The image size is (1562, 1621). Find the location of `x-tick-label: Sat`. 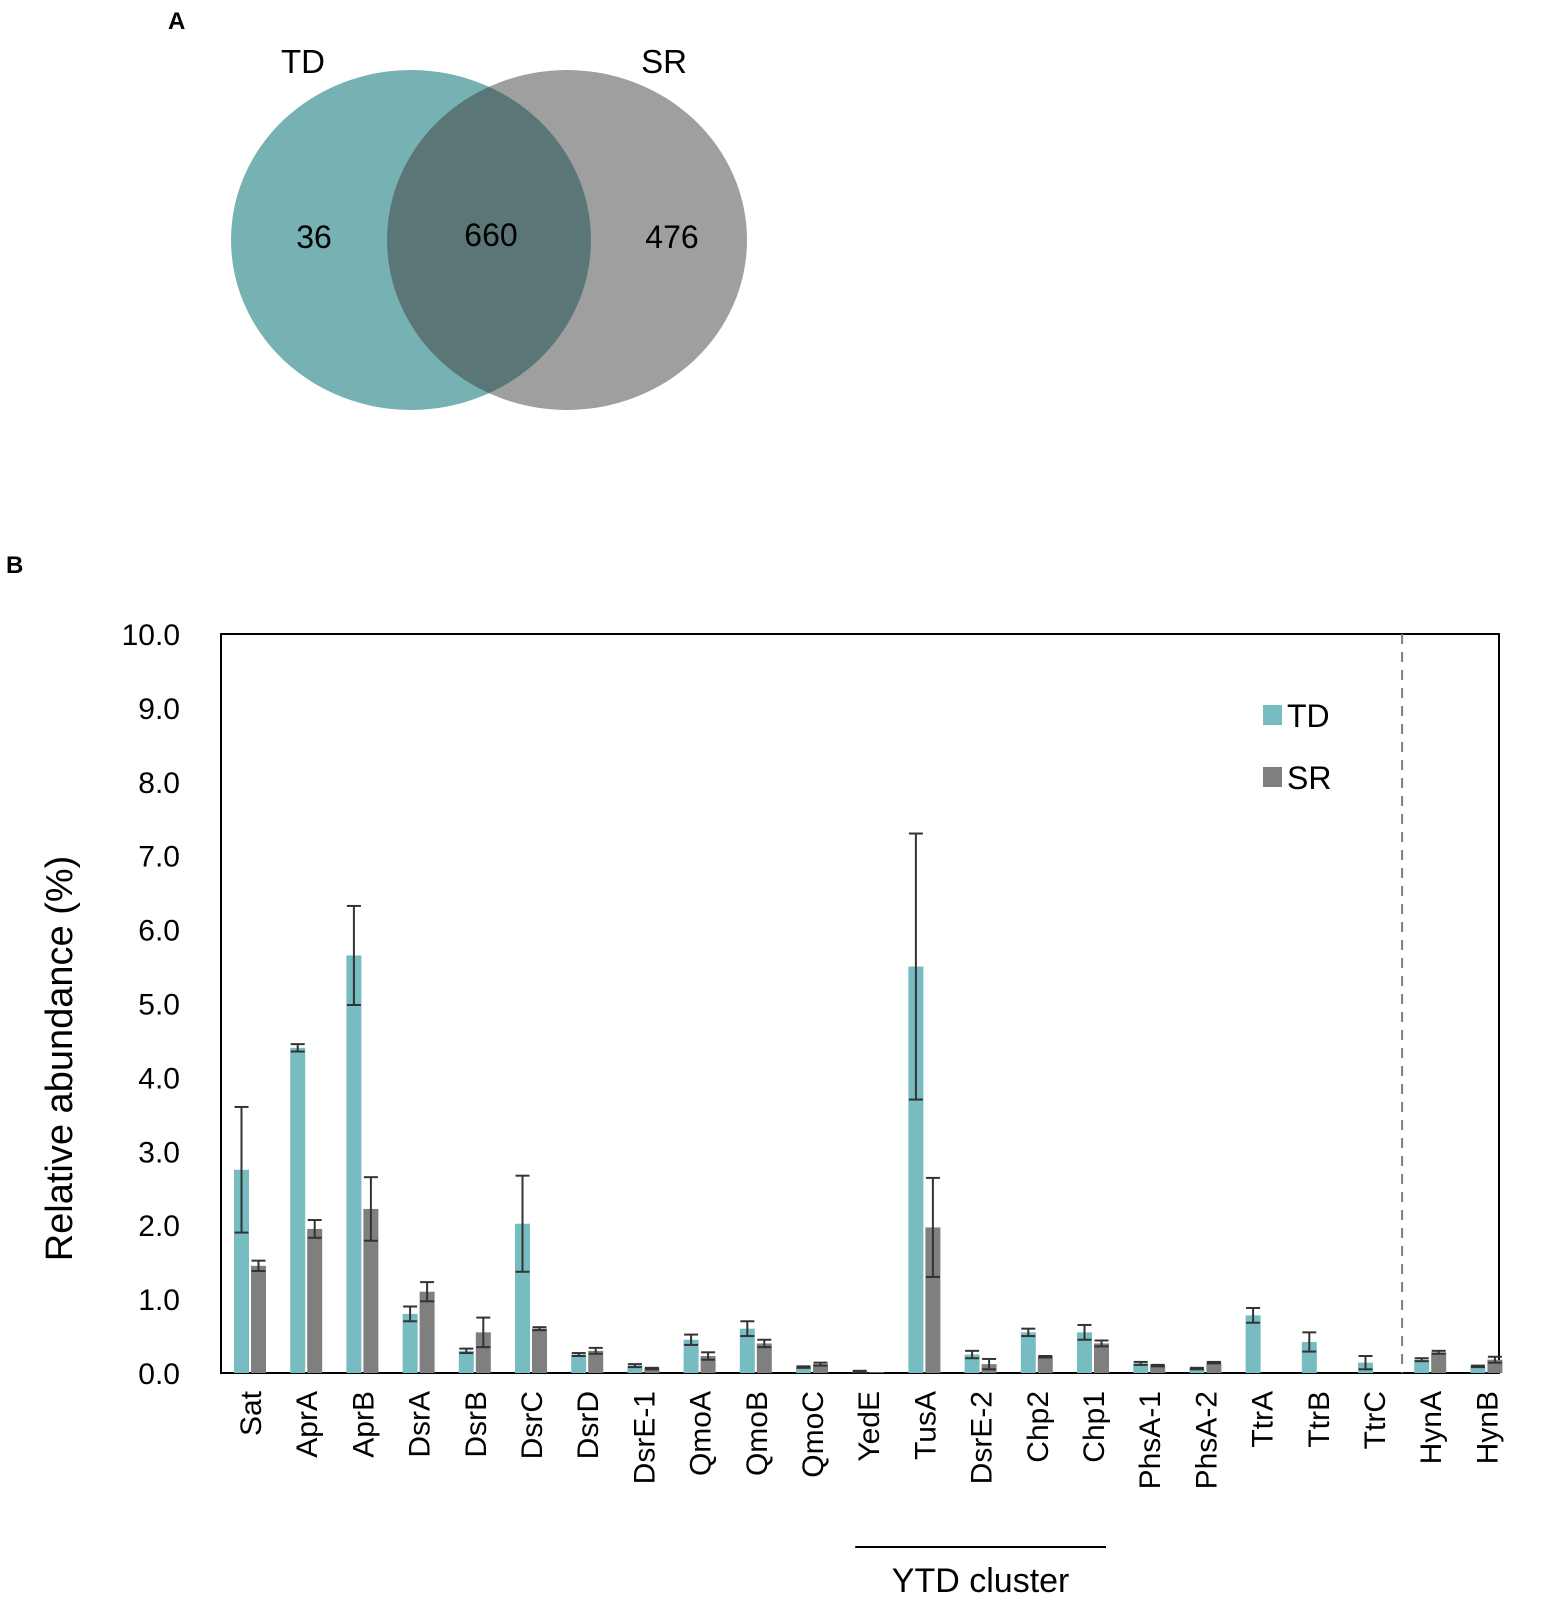

x-tick-label: Sat is located at coordinates (251, 1413).